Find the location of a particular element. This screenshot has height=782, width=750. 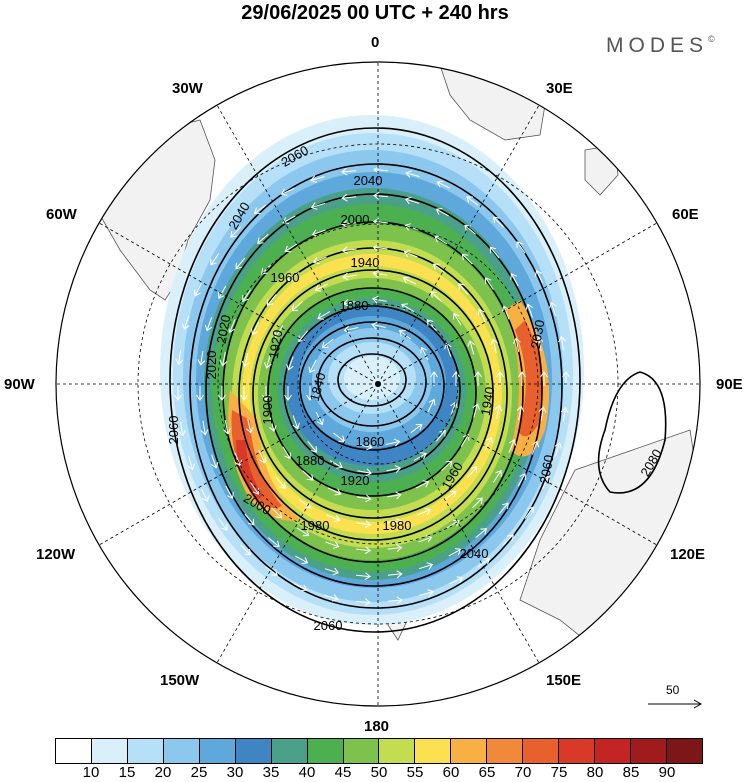

lon-label-30e: 30E is located at coordinates (559, 88).